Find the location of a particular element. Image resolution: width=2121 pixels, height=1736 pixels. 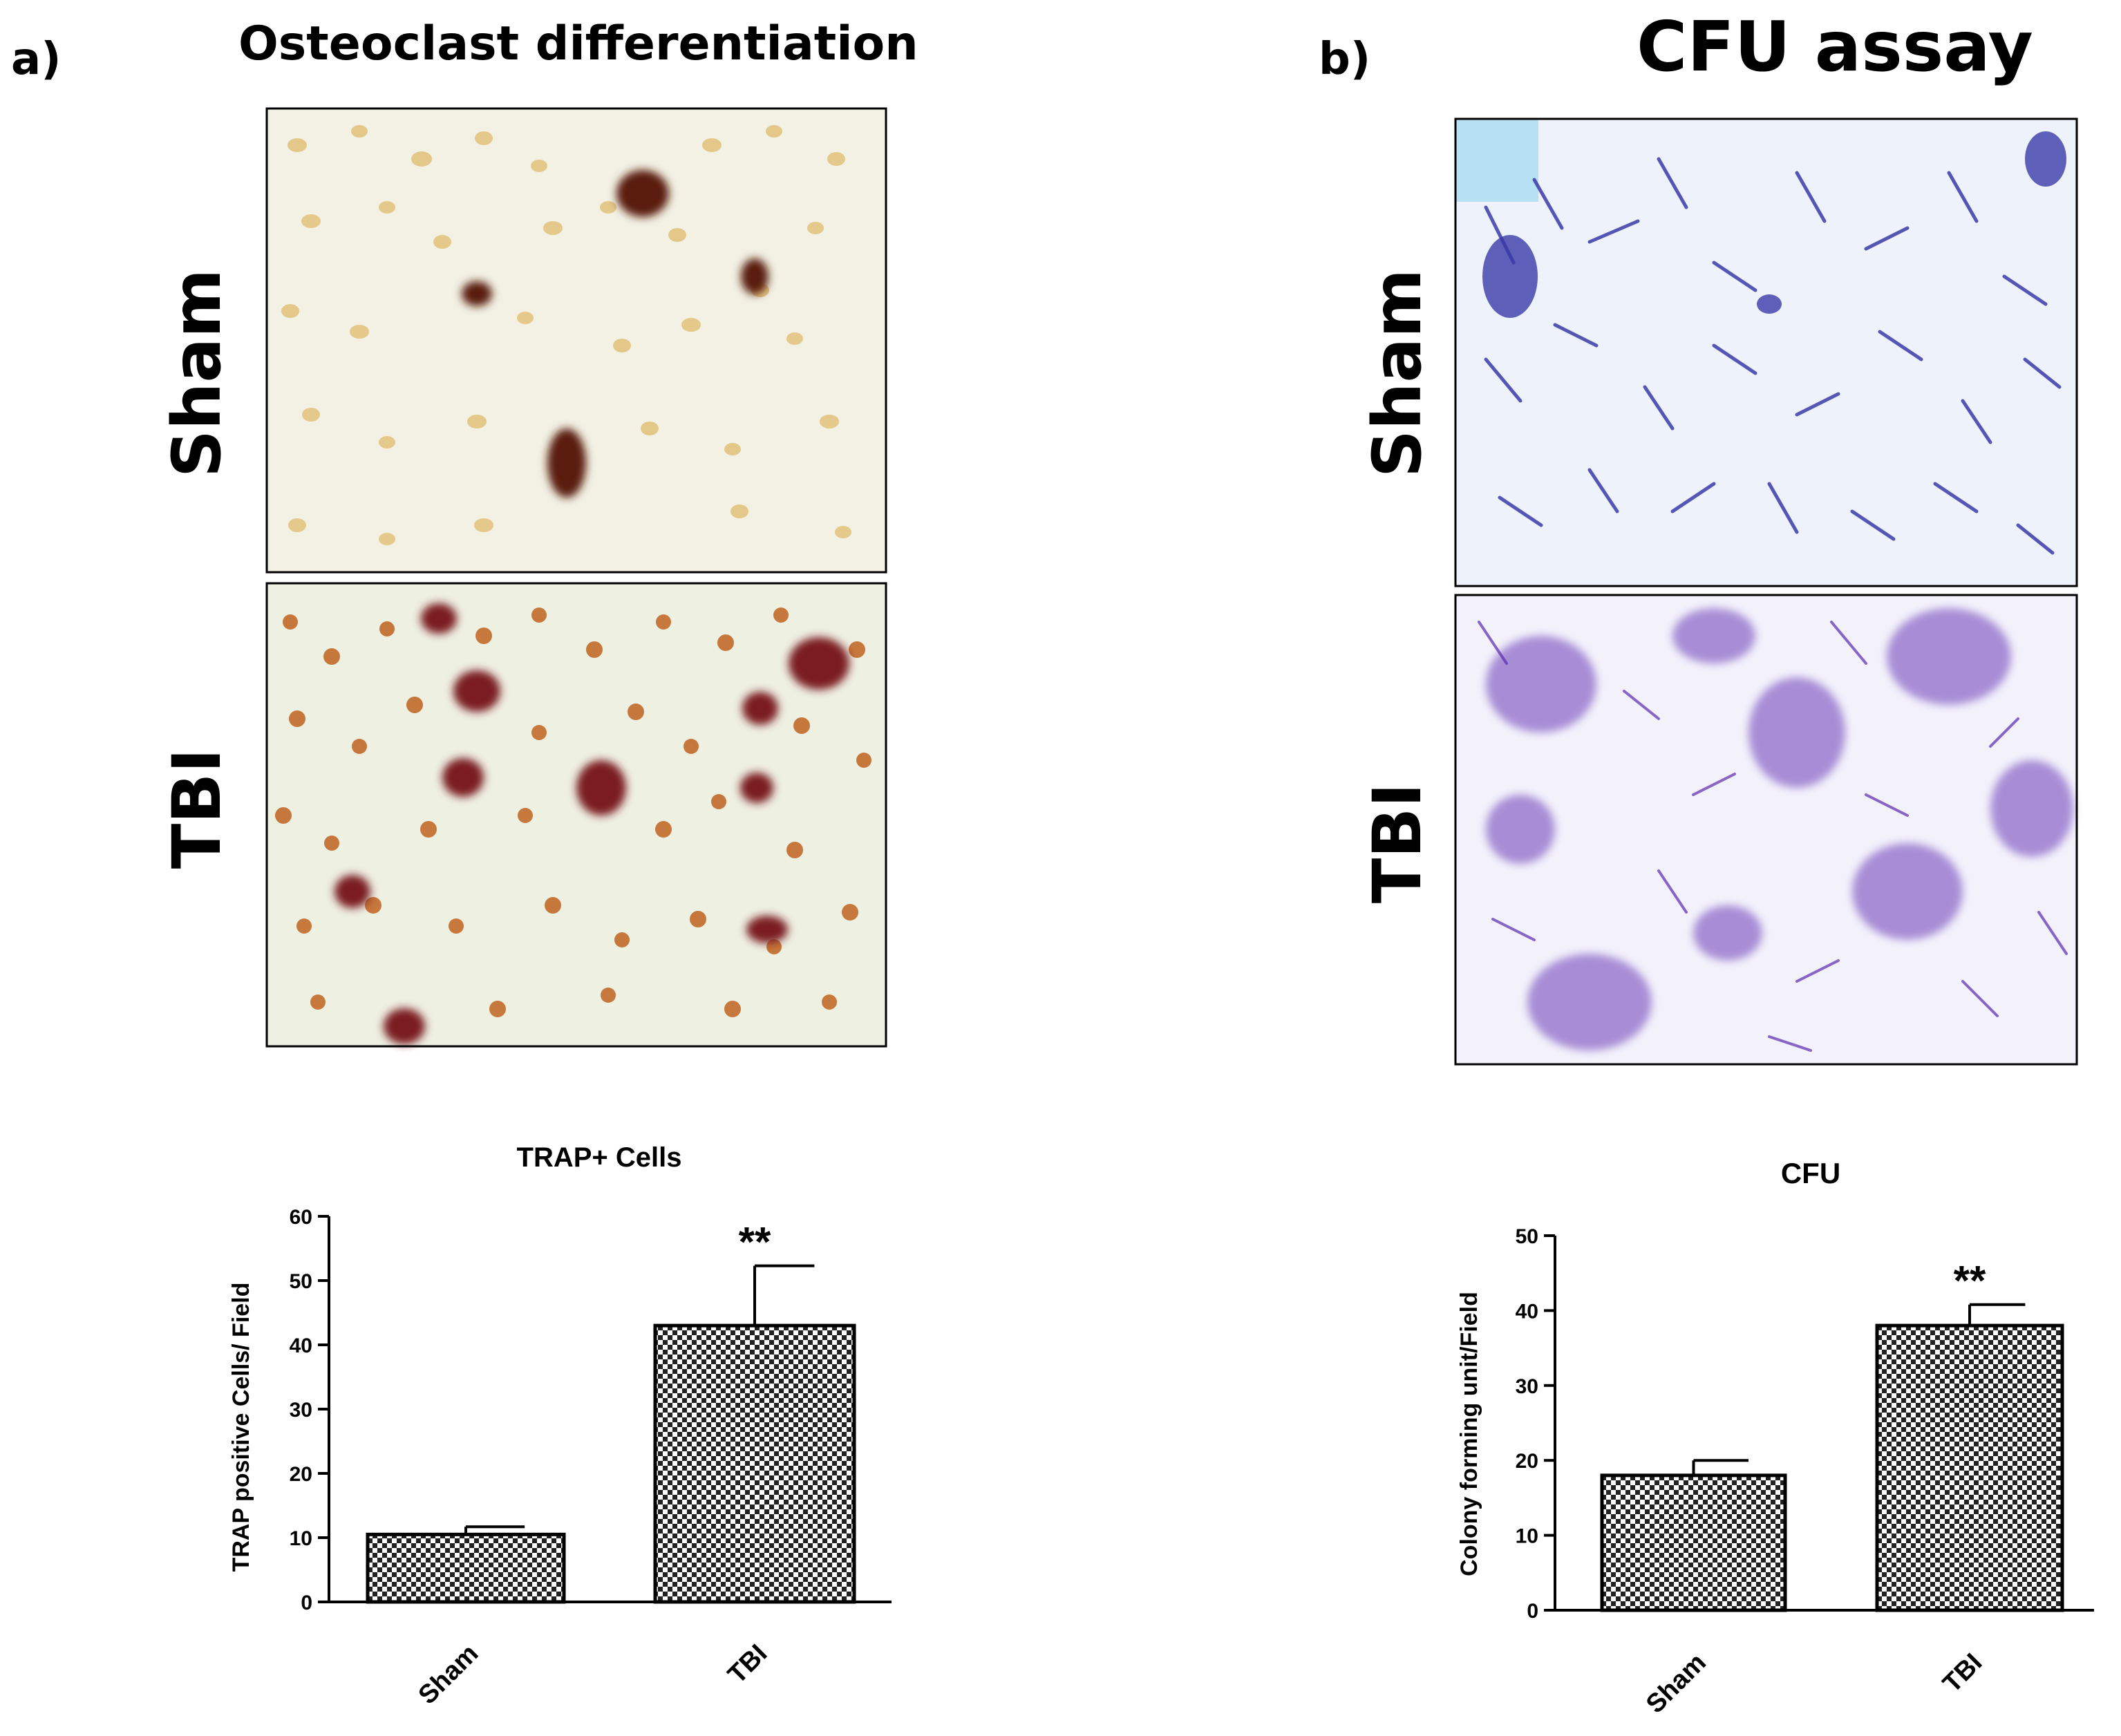

micrograph-cfu-sham is located at coordinates (1766, 352).